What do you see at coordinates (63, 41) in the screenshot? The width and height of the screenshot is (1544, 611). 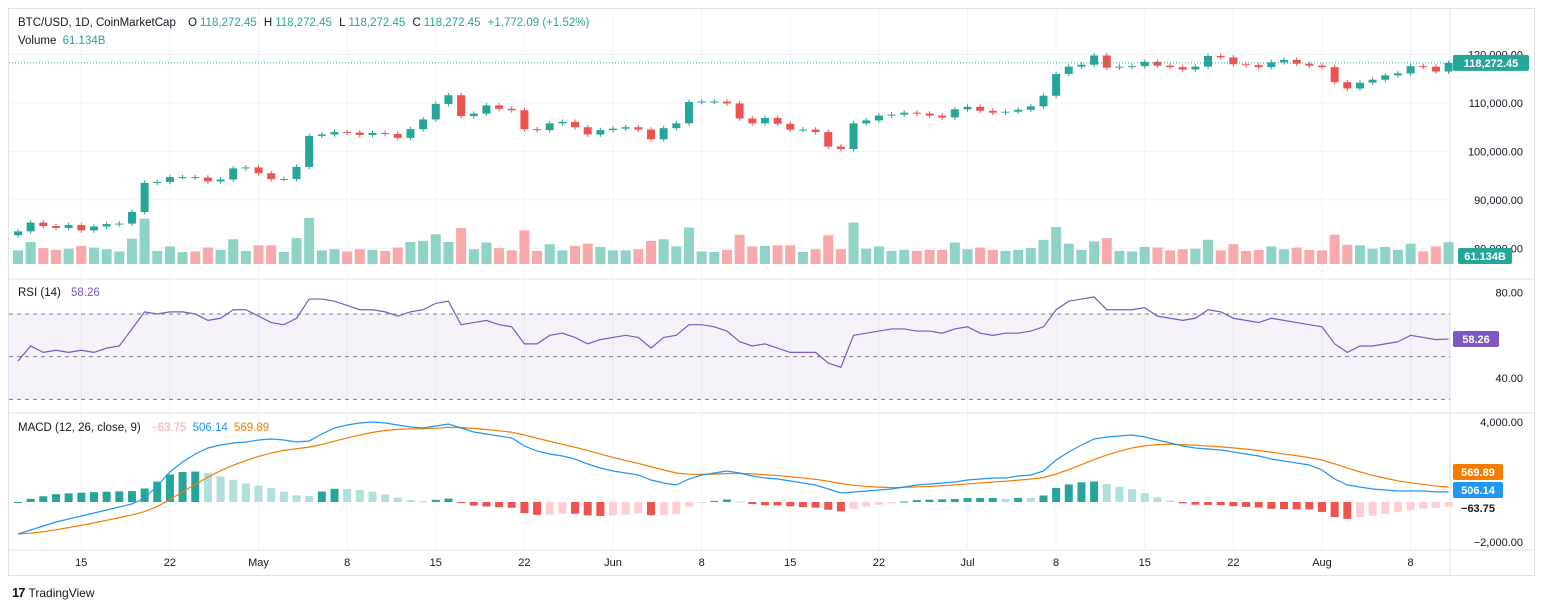 I see `volume-legend: Volume 61.134B` at bounding box center [63, 41].